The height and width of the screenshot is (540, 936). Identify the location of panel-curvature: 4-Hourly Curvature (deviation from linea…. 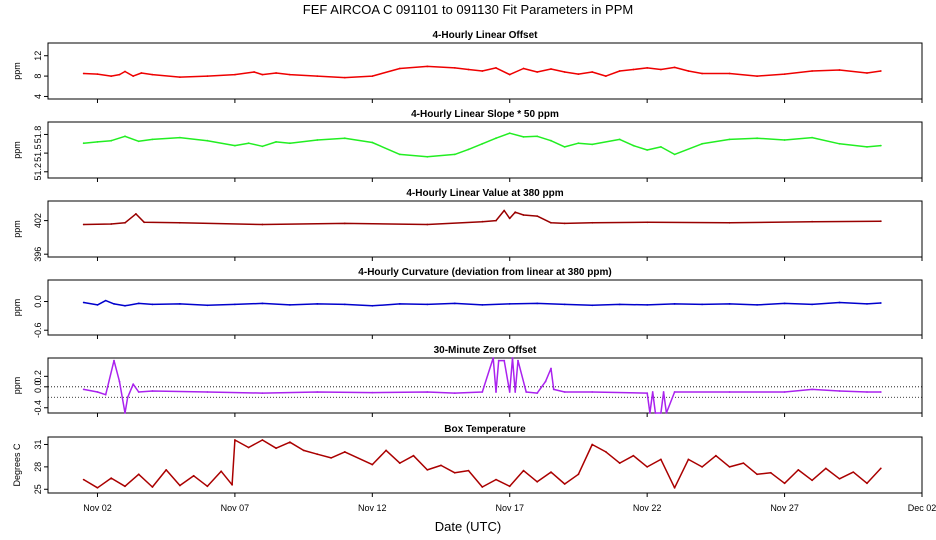
(467, 303).